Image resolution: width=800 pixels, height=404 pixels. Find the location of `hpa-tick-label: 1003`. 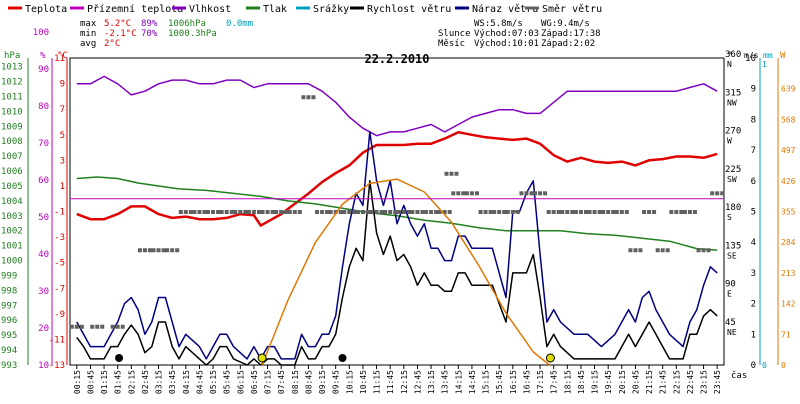

hpa-tick-label: 1003 is located at coordinates (12, 217).